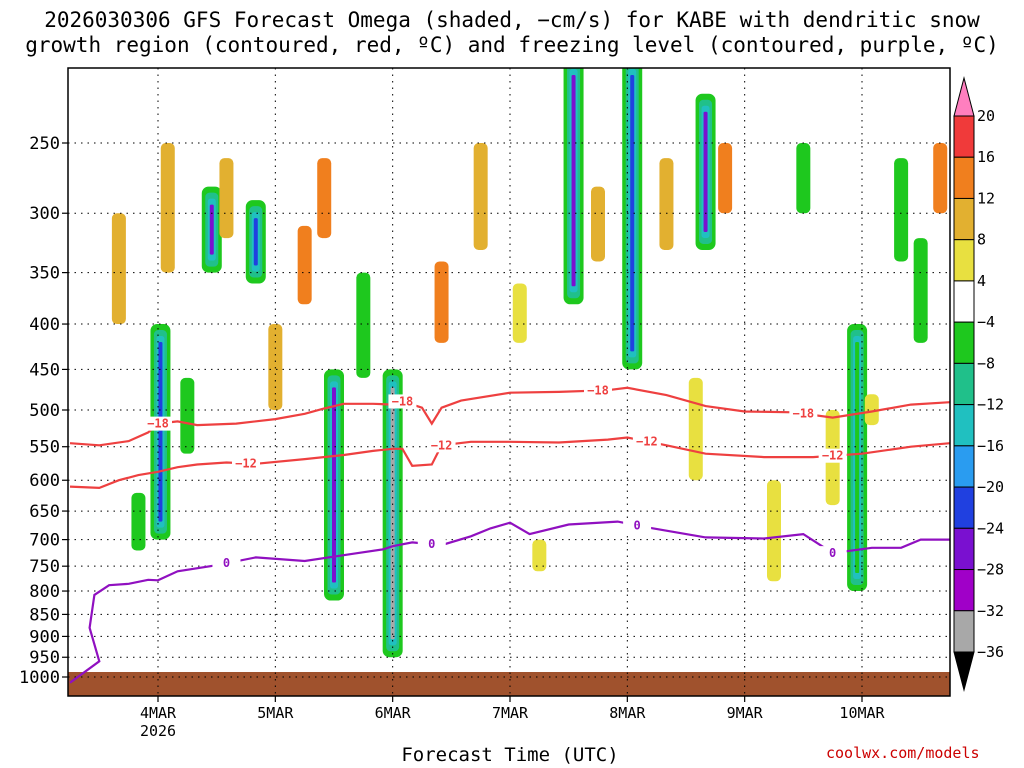  I want to click on credit-link: coolwx.com/models, so click(903, 753).